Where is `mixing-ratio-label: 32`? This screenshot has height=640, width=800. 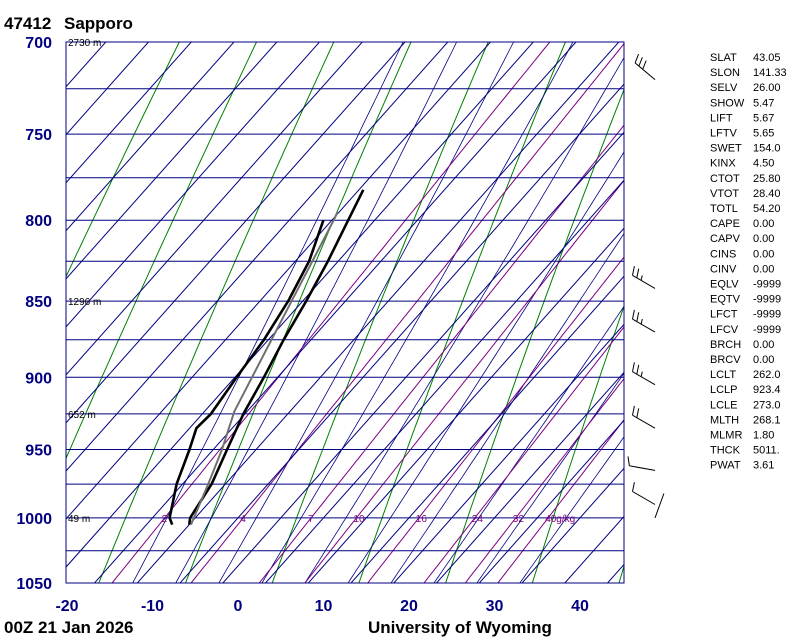 mixing-ratio-label: 32 is located at coordinates (519, 519).